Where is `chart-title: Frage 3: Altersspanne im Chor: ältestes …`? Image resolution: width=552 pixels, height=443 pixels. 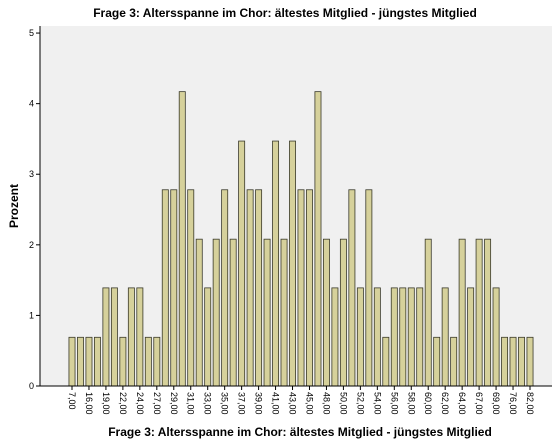
chart-title: Frage 3: Altersspanne im Chor: ältestes … is located at coordinates (285, 13).